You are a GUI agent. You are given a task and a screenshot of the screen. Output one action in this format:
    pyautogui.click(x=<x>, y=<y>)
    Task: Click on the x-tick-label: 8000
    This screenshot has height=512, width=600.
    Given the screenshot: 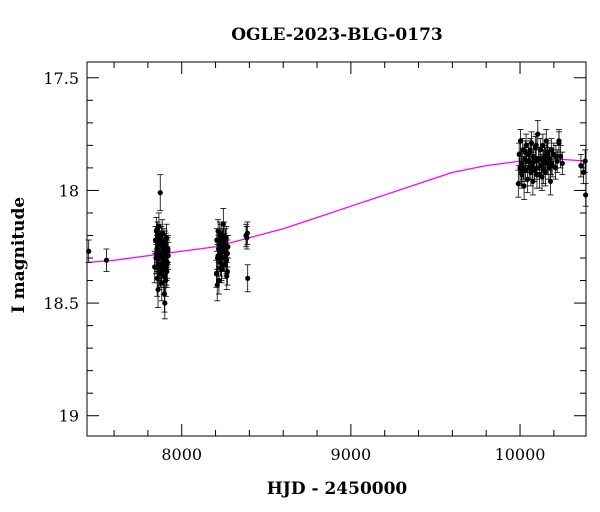 What is the action you would take?
    pyautogui.click(x=181, y=454)
    